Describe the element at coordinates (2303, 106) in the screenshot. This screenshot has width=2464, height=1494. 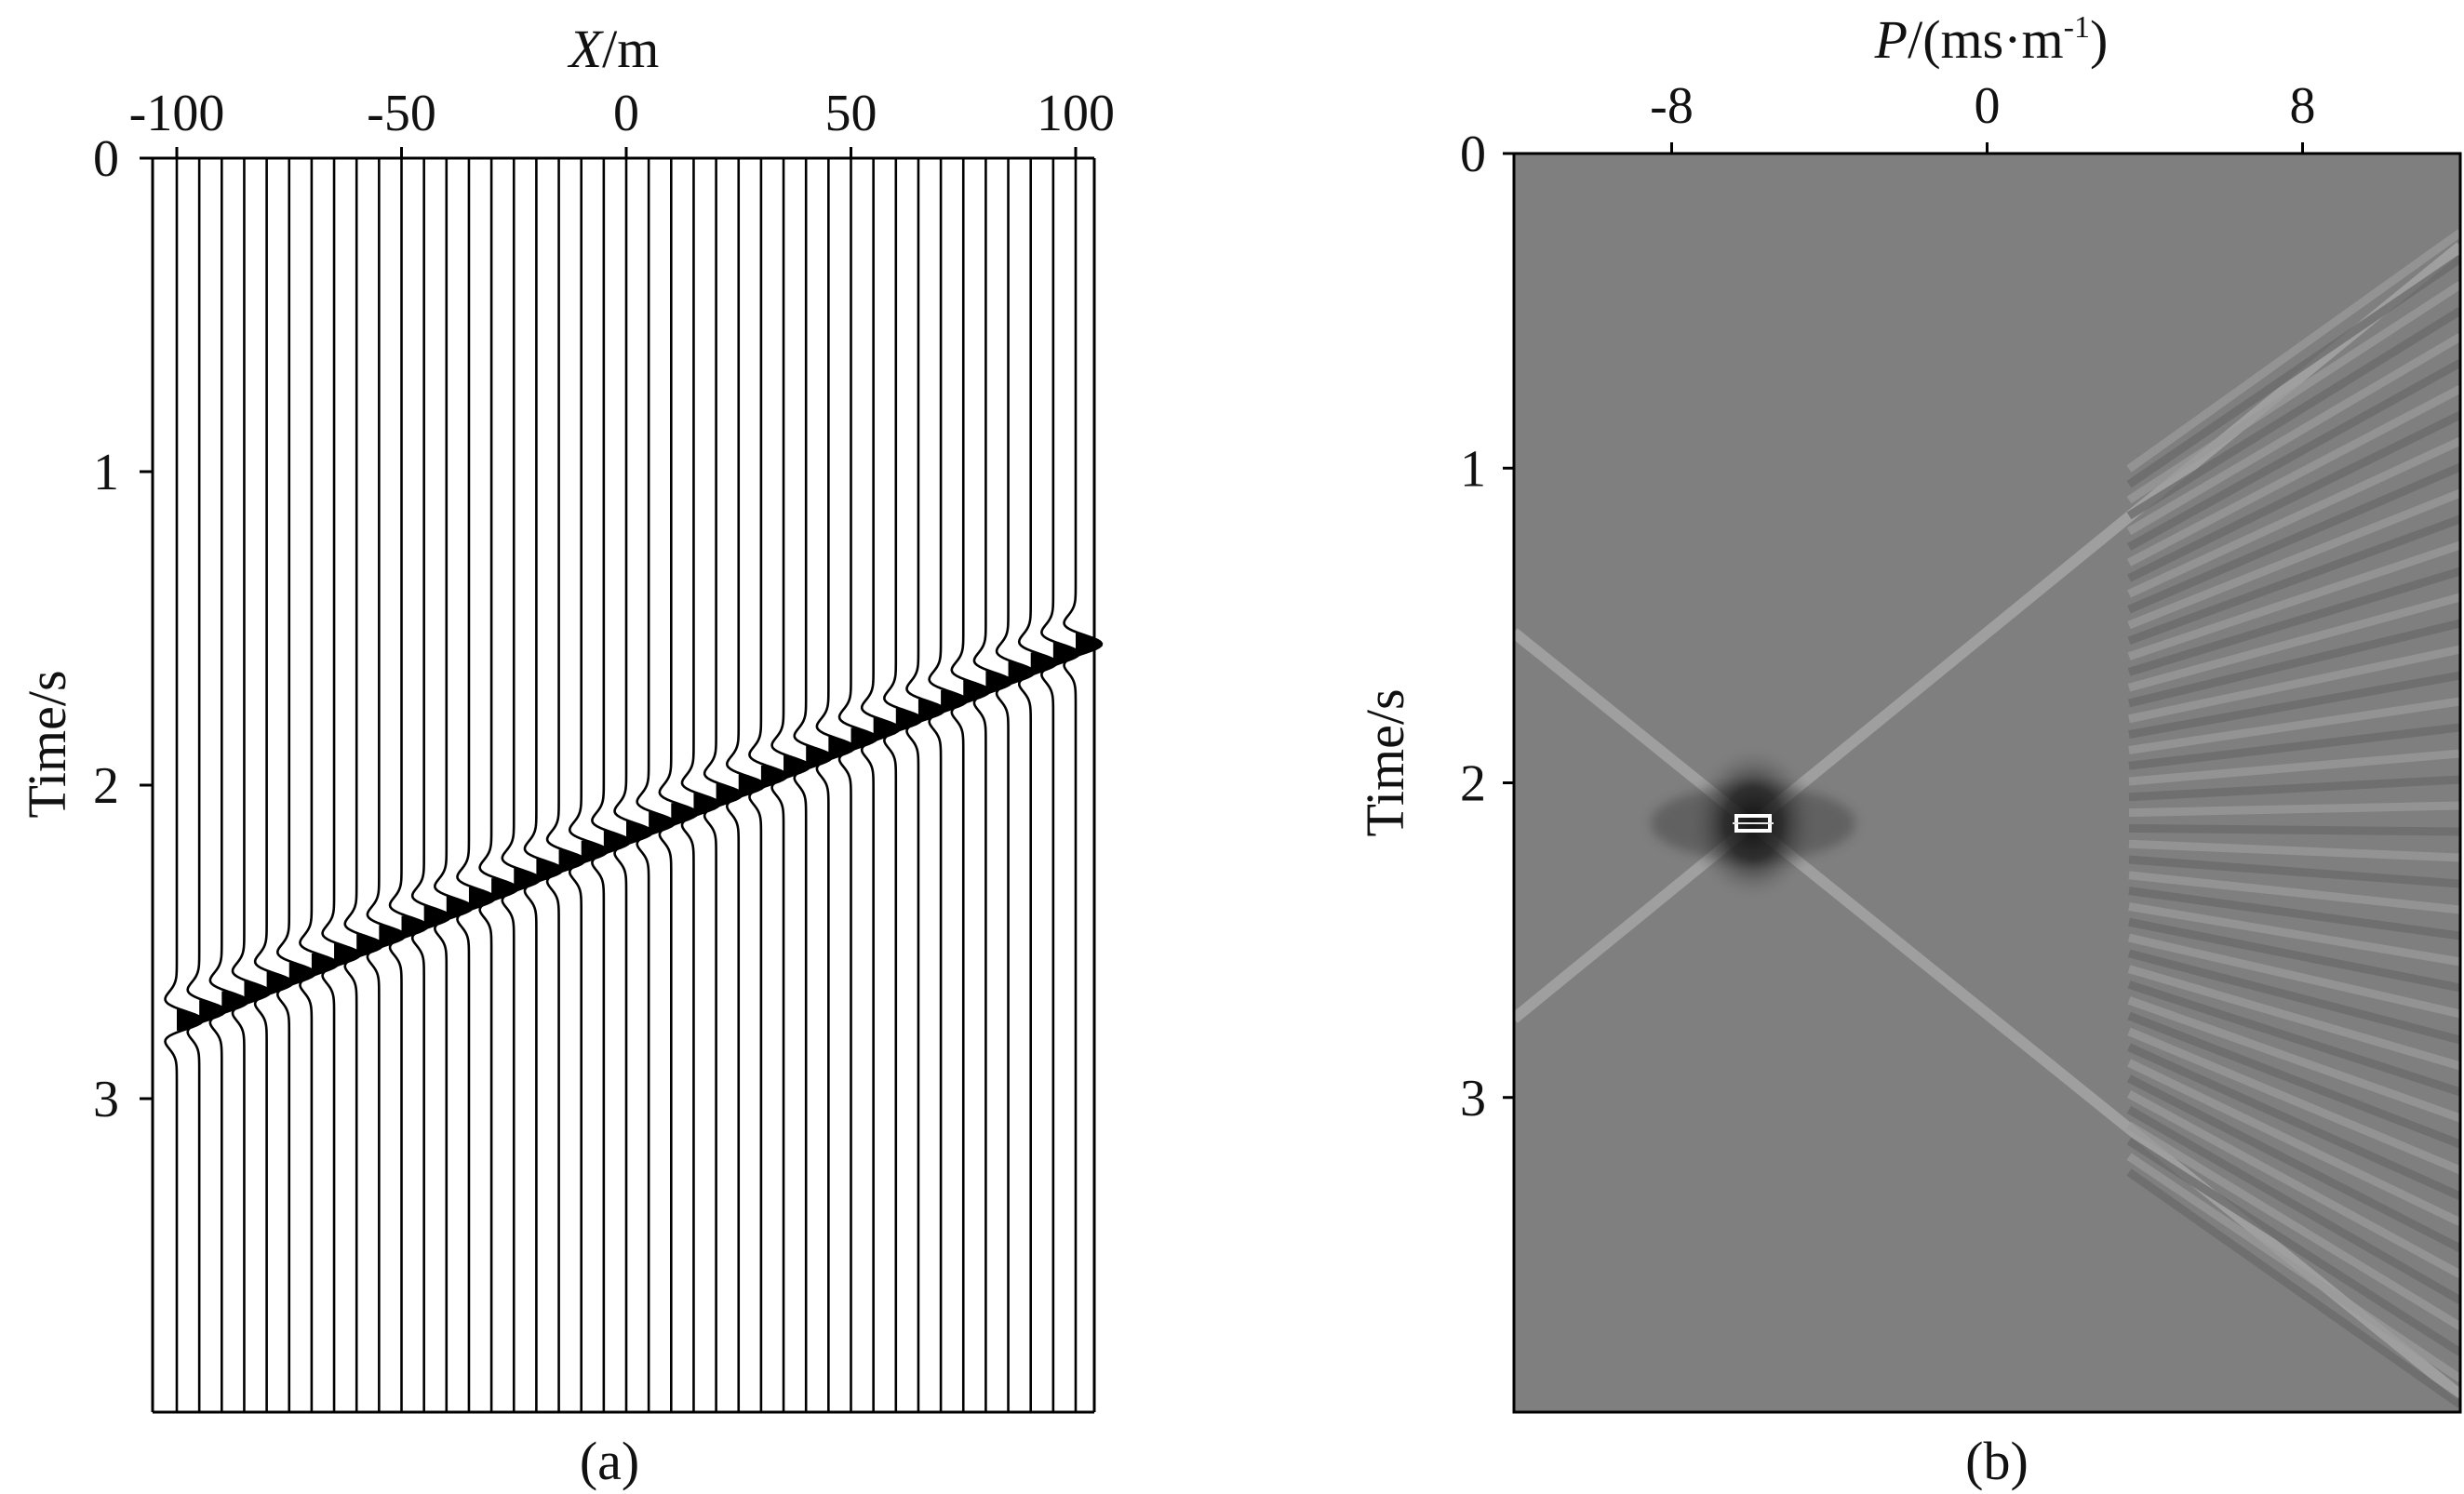
I see `x-tick-label: 8` at that location.